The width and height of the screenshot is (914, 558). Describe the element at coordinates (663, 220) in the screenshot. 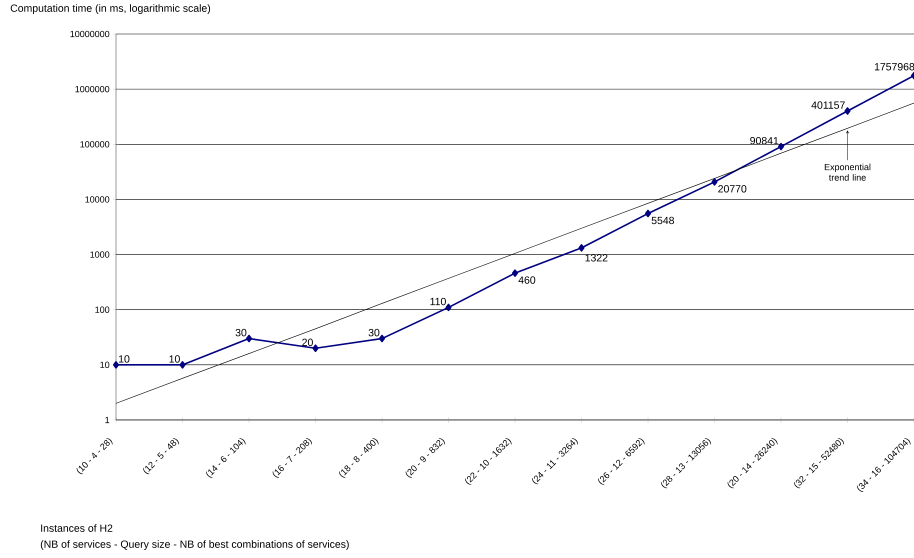

I see `data-label: 5548` at that location.